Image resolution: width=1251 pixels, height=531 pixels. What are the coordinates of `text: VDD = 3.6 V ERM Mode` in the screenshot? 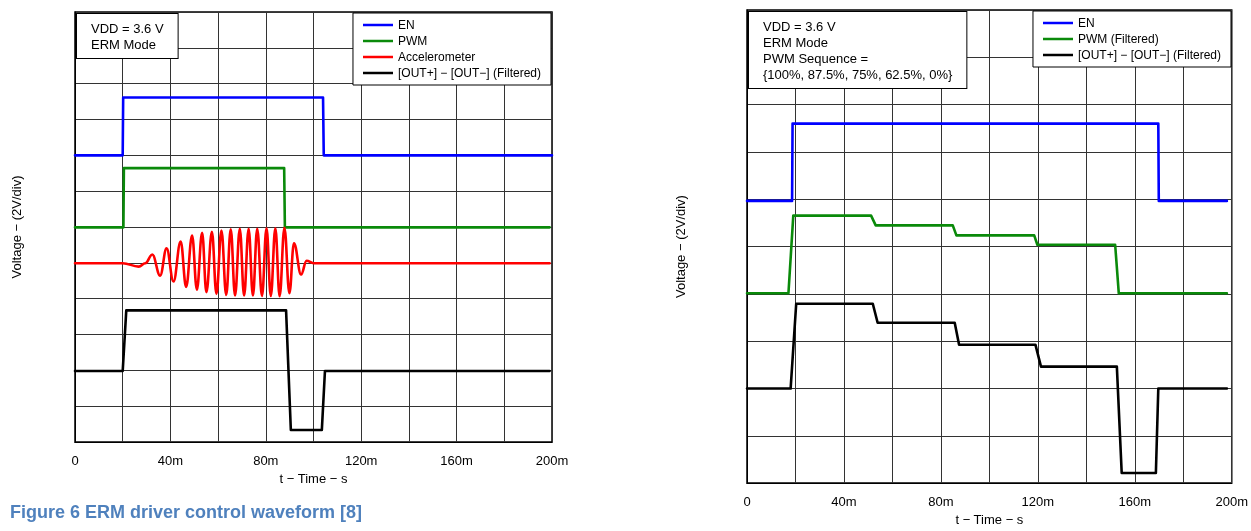 It's located at (127, 36).